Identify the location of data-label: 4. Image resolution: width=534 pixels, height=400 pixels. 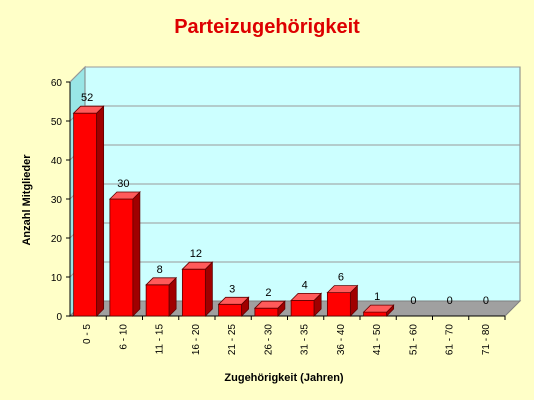
(305, 285).